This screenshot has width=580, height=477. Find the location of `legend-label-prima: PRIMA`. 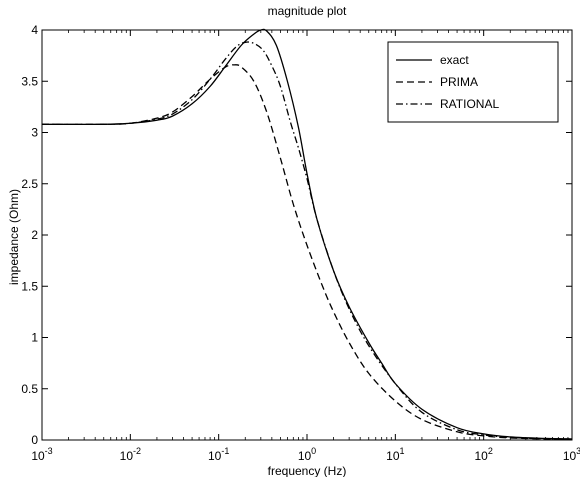

legend-label-prima: PRIMA is located at coordinates (459, 82).